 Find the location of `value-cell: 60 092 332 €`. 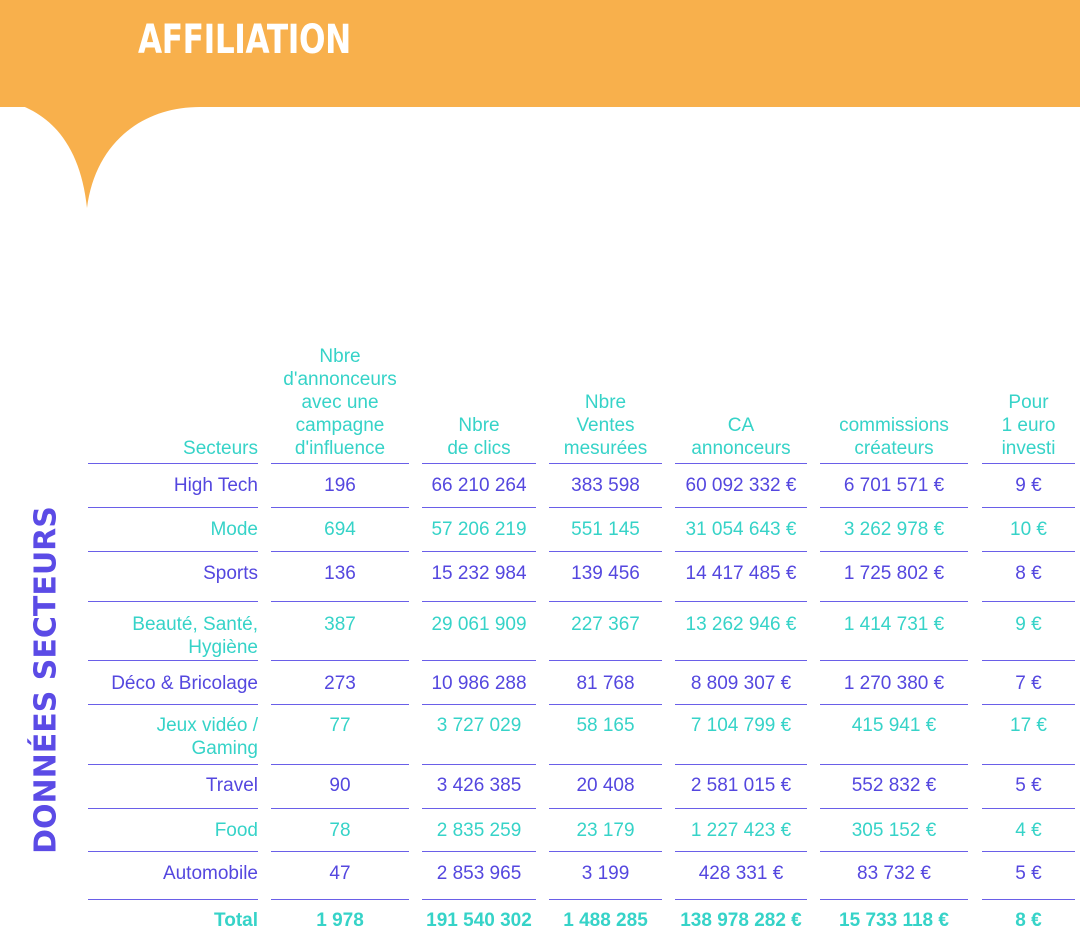

value-cell: 60 092 332 € is located at coordinates (741, 485).